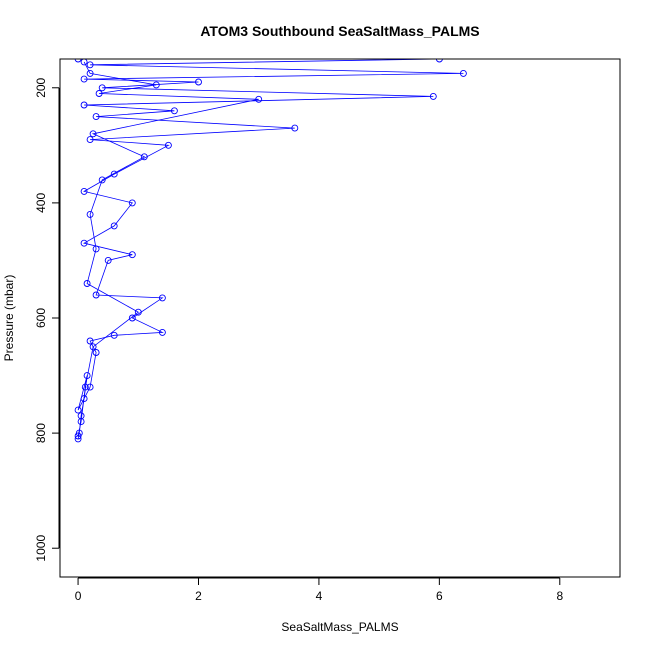 The width and height of the screenshot is (650, 650). I want to click on y-tick-label: 200, so click(41, 87).